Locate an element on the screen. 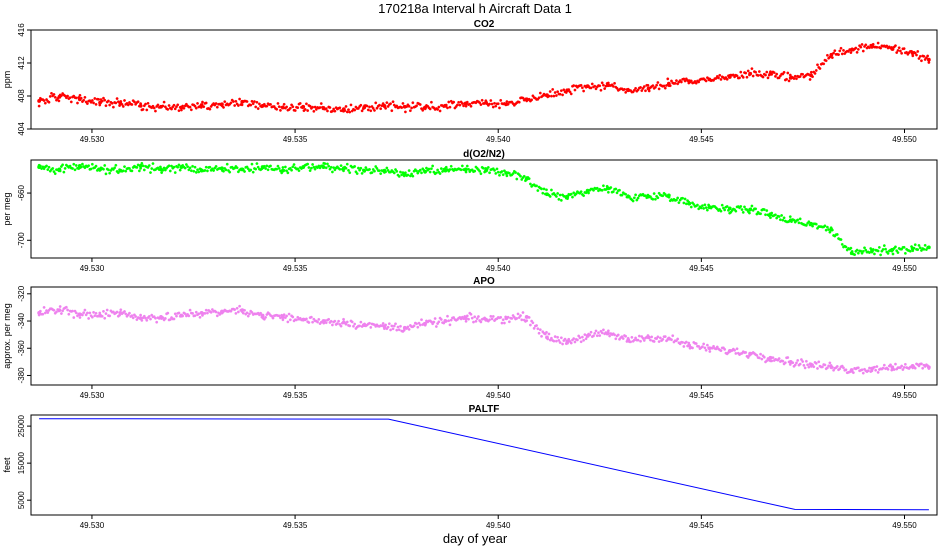 The height and width of the screenshot is (555, 950). x-tick-label: 49.550 is located at coordinates (904, 395).